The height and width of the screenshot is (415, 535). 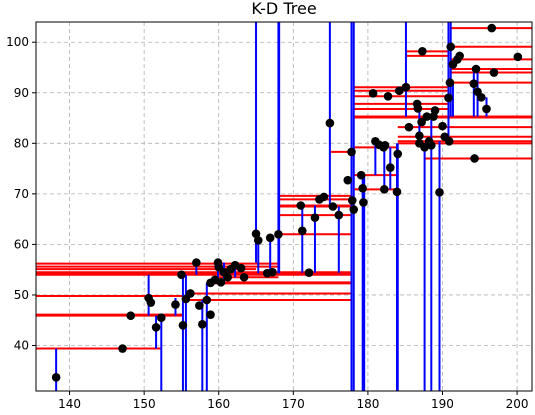 I want to click on y-tick-label: 90, so click(x=21, y=93).